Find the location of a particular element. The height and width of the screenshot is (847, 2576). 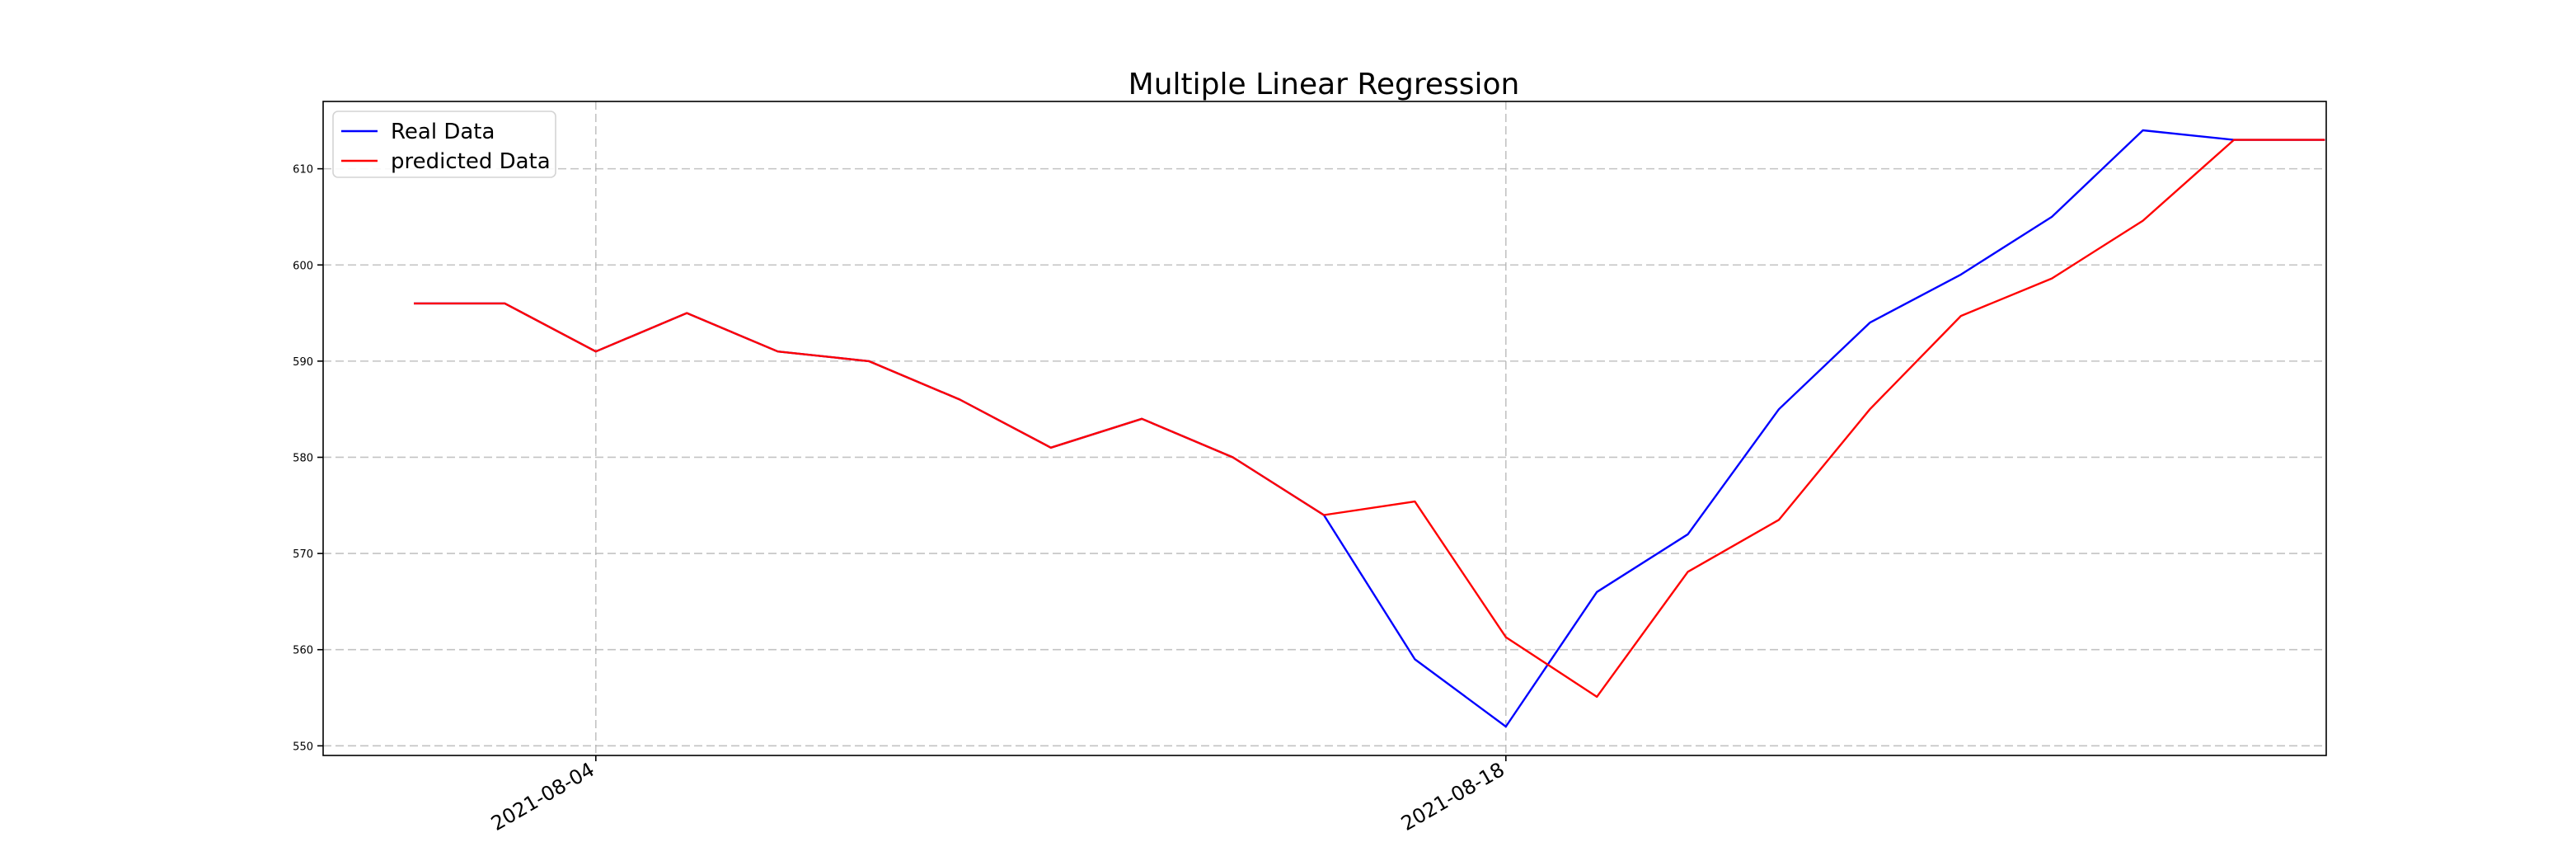

y-tick-label: 590 is located at coordinates (303, 362).